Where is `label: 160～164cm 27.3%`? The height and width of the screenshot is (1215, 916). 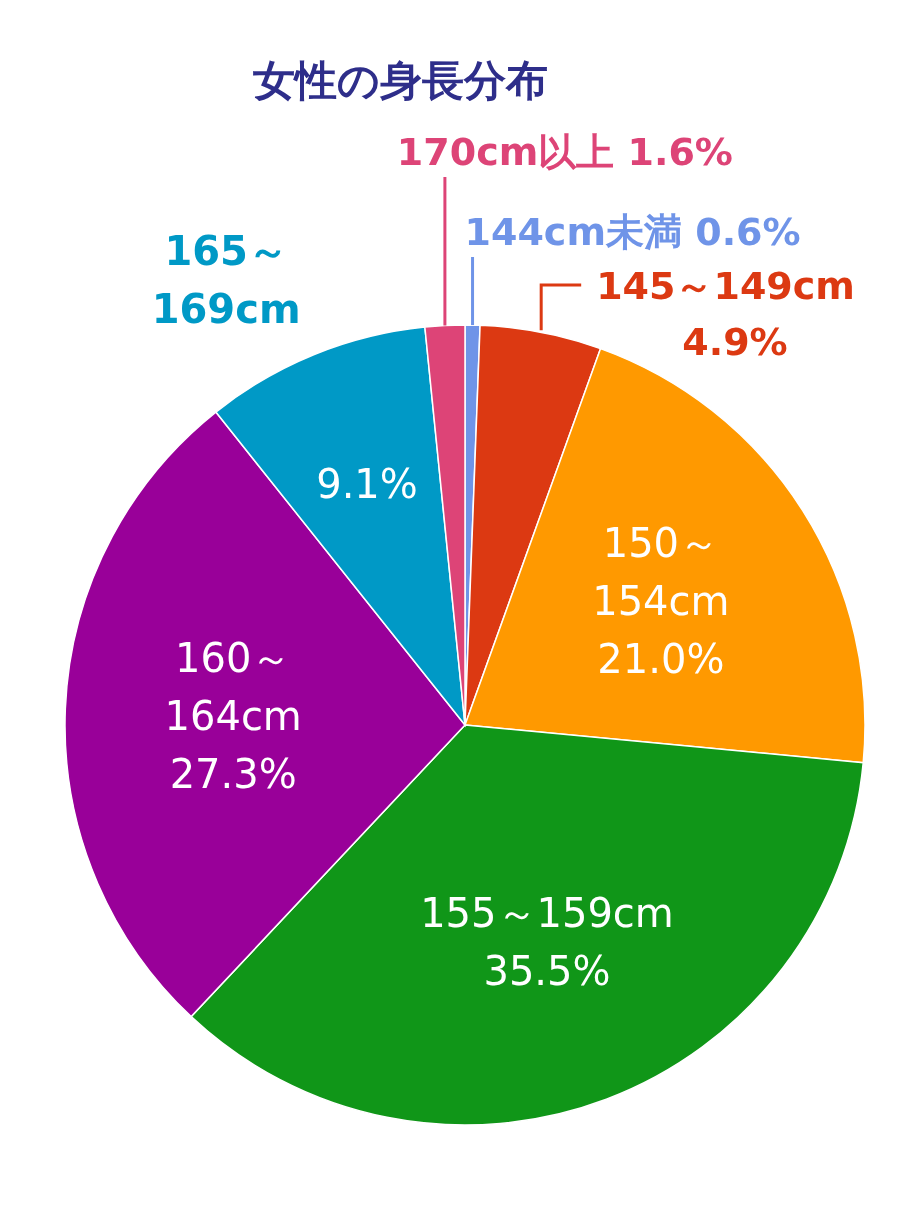 label: 160～164cm 27.3% is located at coordinates (233, 715).